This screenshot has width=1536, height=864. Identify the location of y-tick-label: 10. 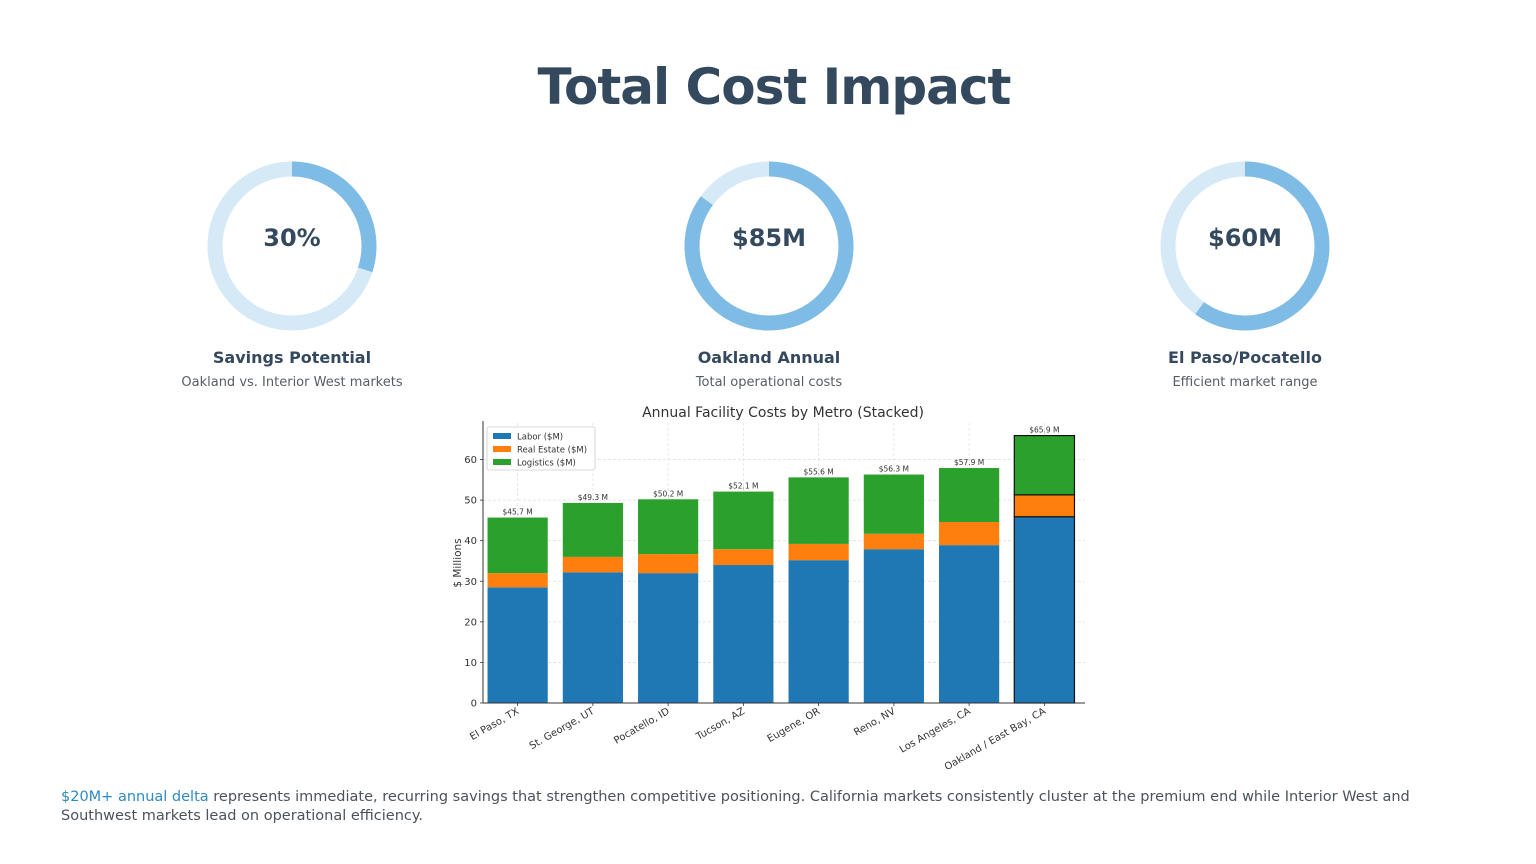
(470, 663).